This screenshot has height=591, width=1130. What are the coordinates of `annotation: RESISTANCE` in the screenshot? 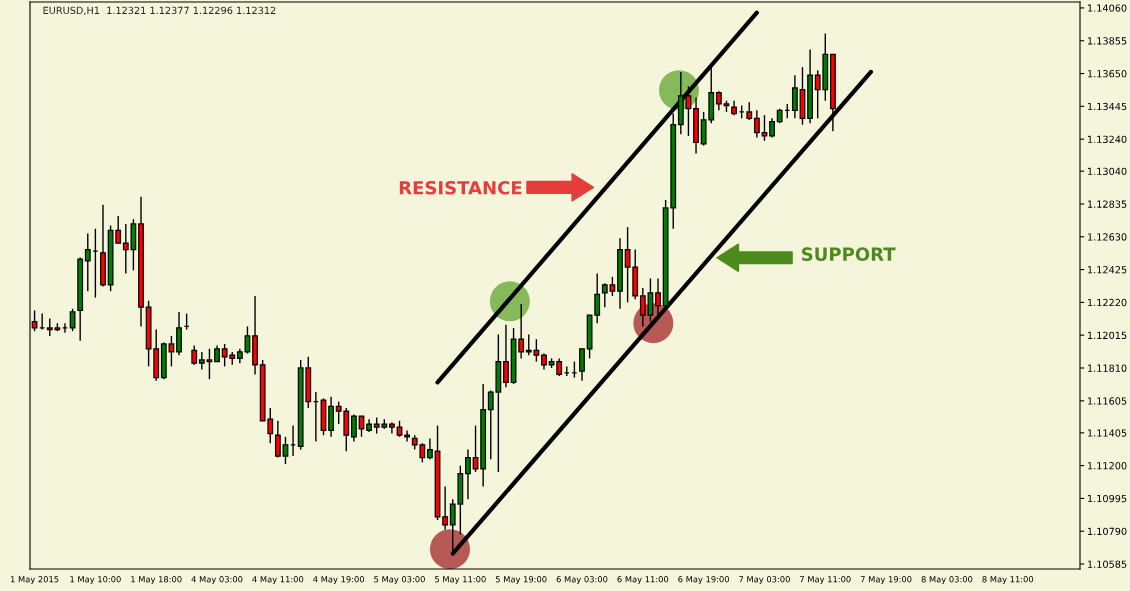 It's located at (460, 187).